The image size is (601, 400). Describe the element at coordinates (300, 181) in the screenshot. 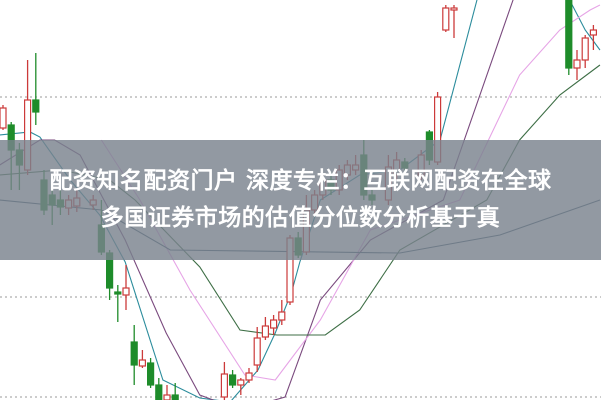

I see `title-line-1: 配资知名配资门户 深度专栏：互联网配资在全球` at that location.